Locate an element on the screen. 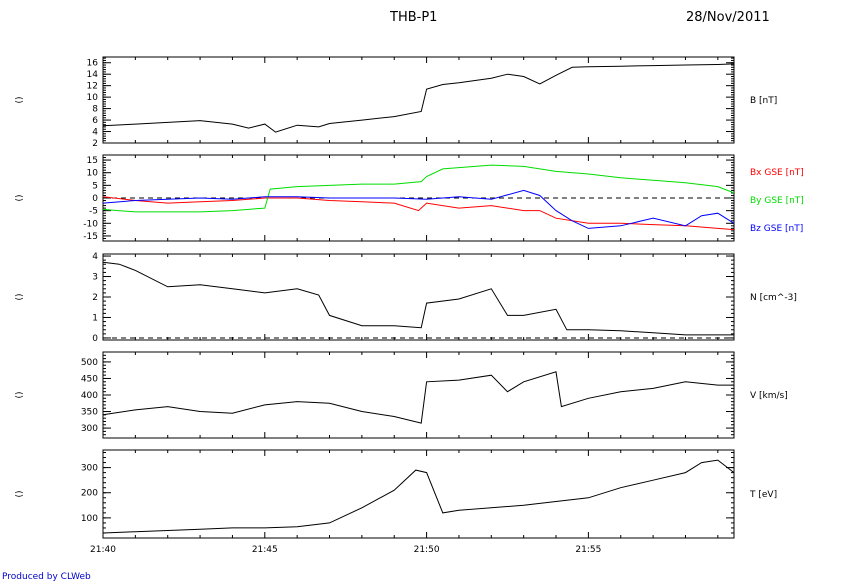 This screenshot has height=584, width=864. y-tick-label: 15 is located at coordinates (92, 161).